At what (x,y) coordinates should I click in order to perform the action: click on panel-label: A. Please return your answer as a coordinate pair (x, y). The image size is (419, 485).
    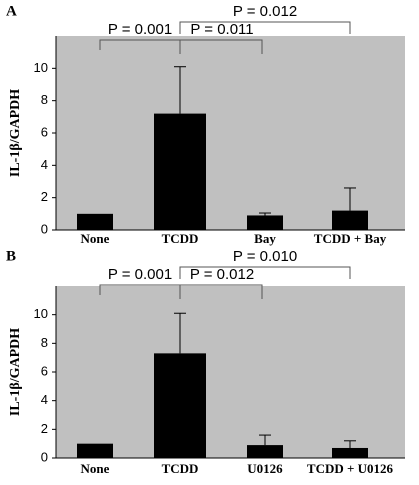
    Looking at the image, I should click on (11, 11).